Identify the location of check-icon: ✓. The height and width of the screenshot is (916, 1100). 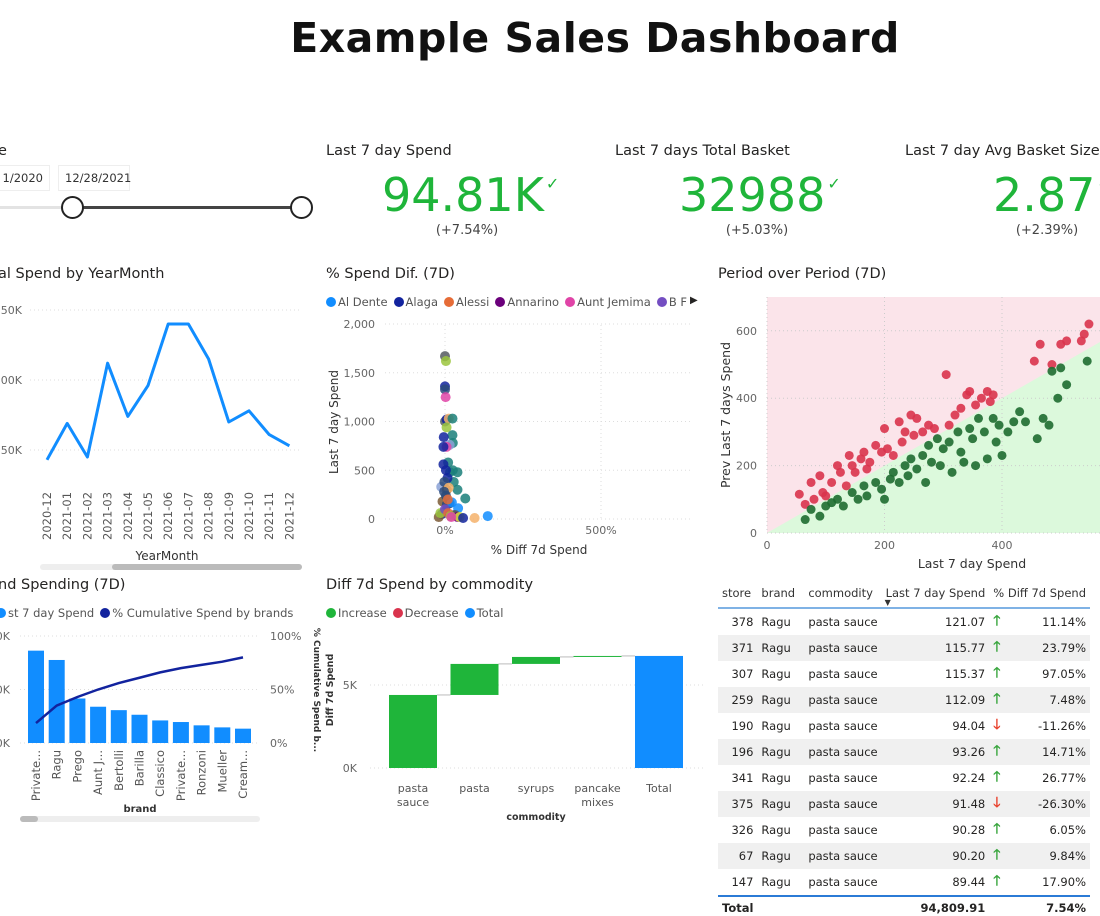
(834, 183).